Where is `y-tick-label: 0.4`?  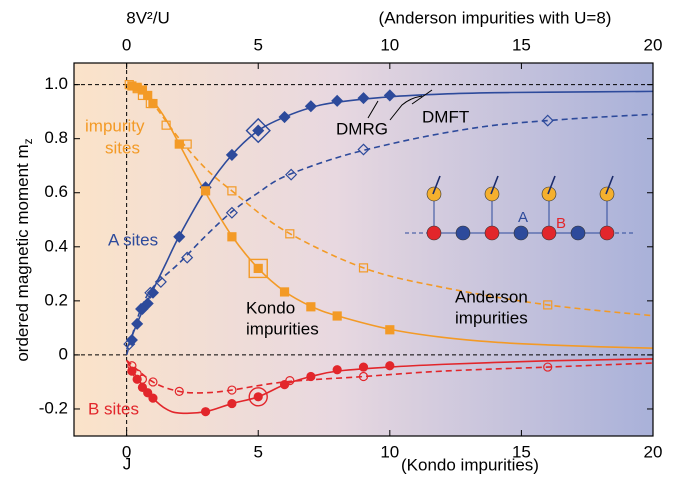 y-tick-label: 0.4 is located at coordinates (56, 245).